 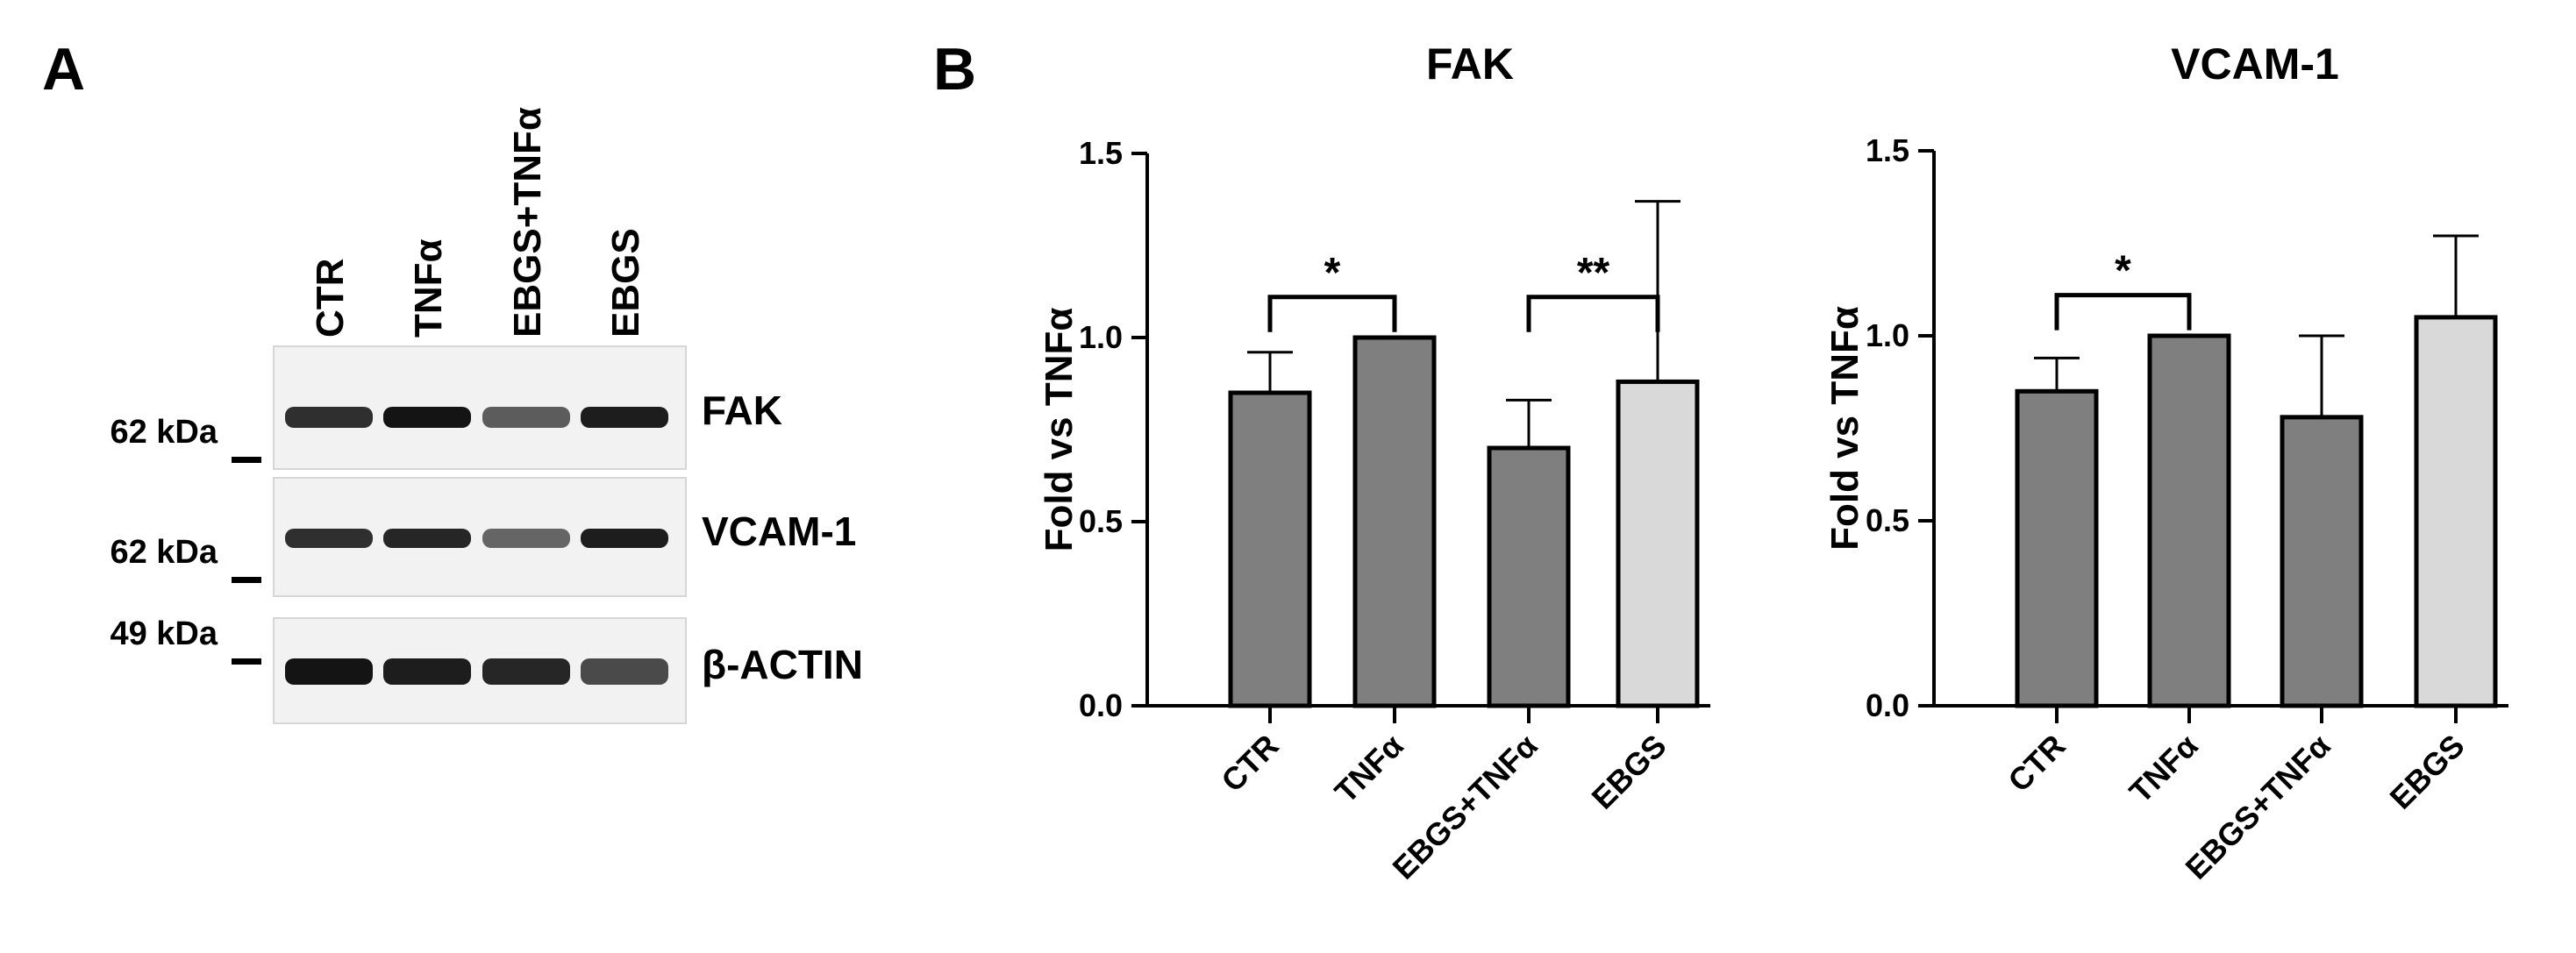 I want to click on panel-b-letter: B, so click(x=955, y=69).